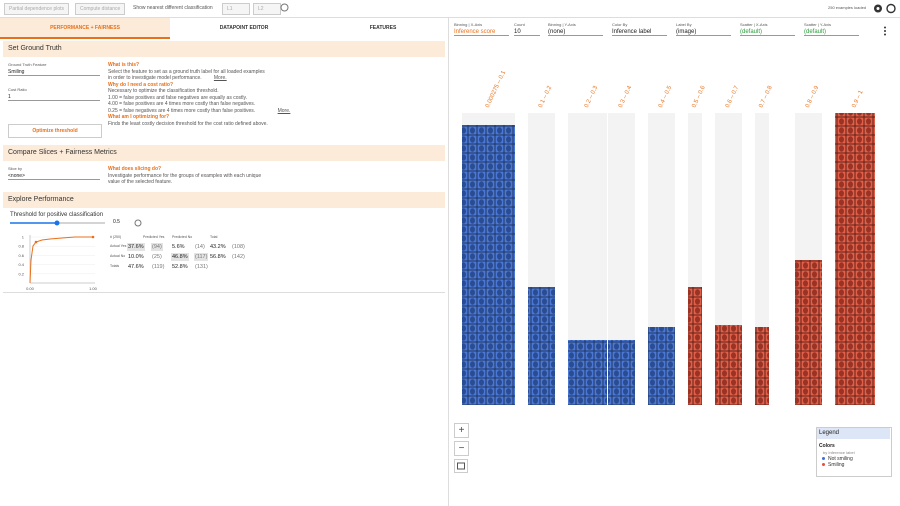  What do you see at coordinates (836, 465) in the screenshot?
I see `legend-item: Smiling` at bounding box center [836, 465].